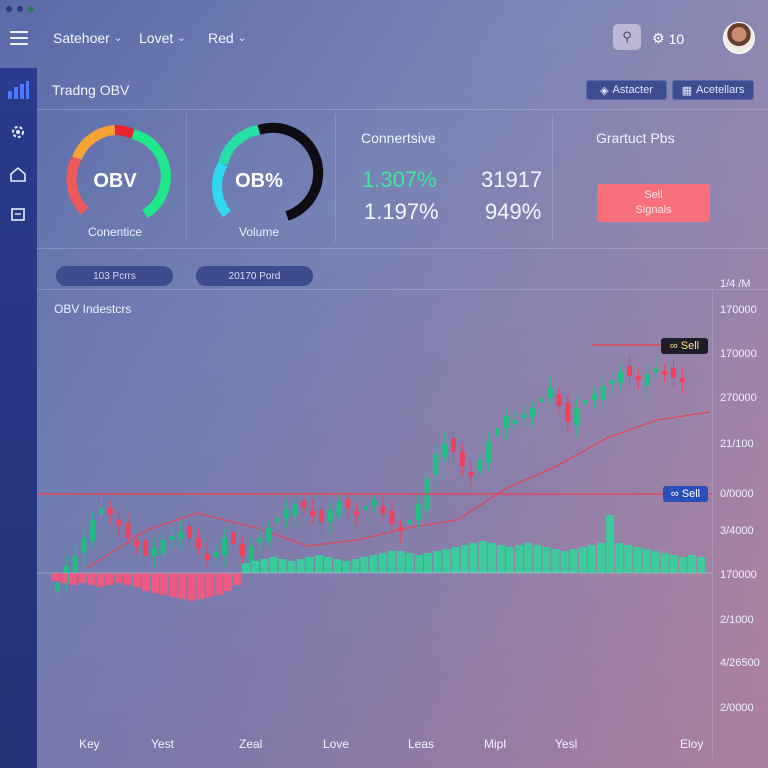  What do you see at coordinates (18, 90) in the screenshot?
I see `bar-chart-icon` at bounding box center [18, 90].